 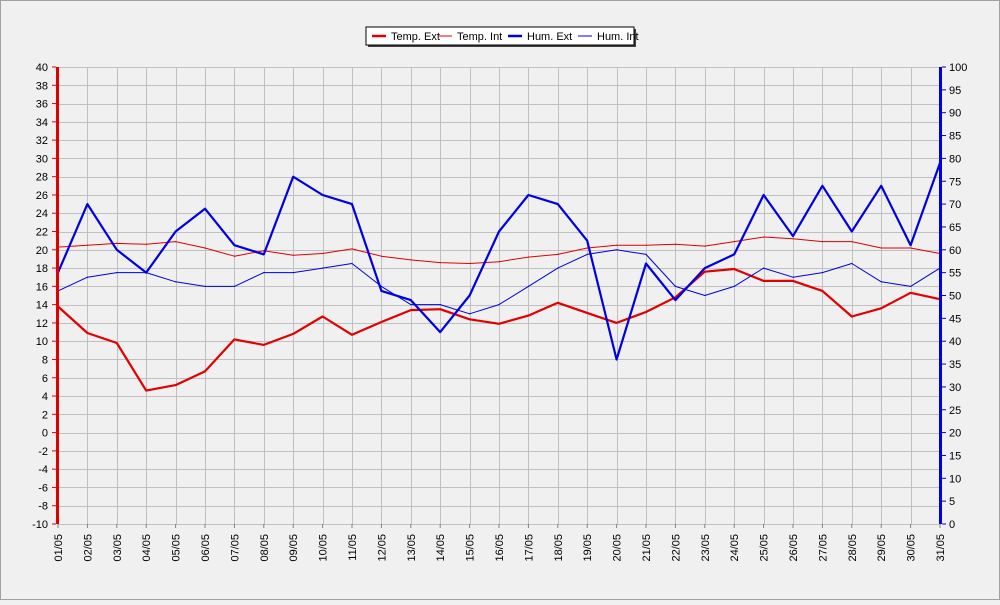 What do you see at coordinates (958, 68) in the screenshot?
I see `right-tick-label: 100` at bounding box center [958, 68].